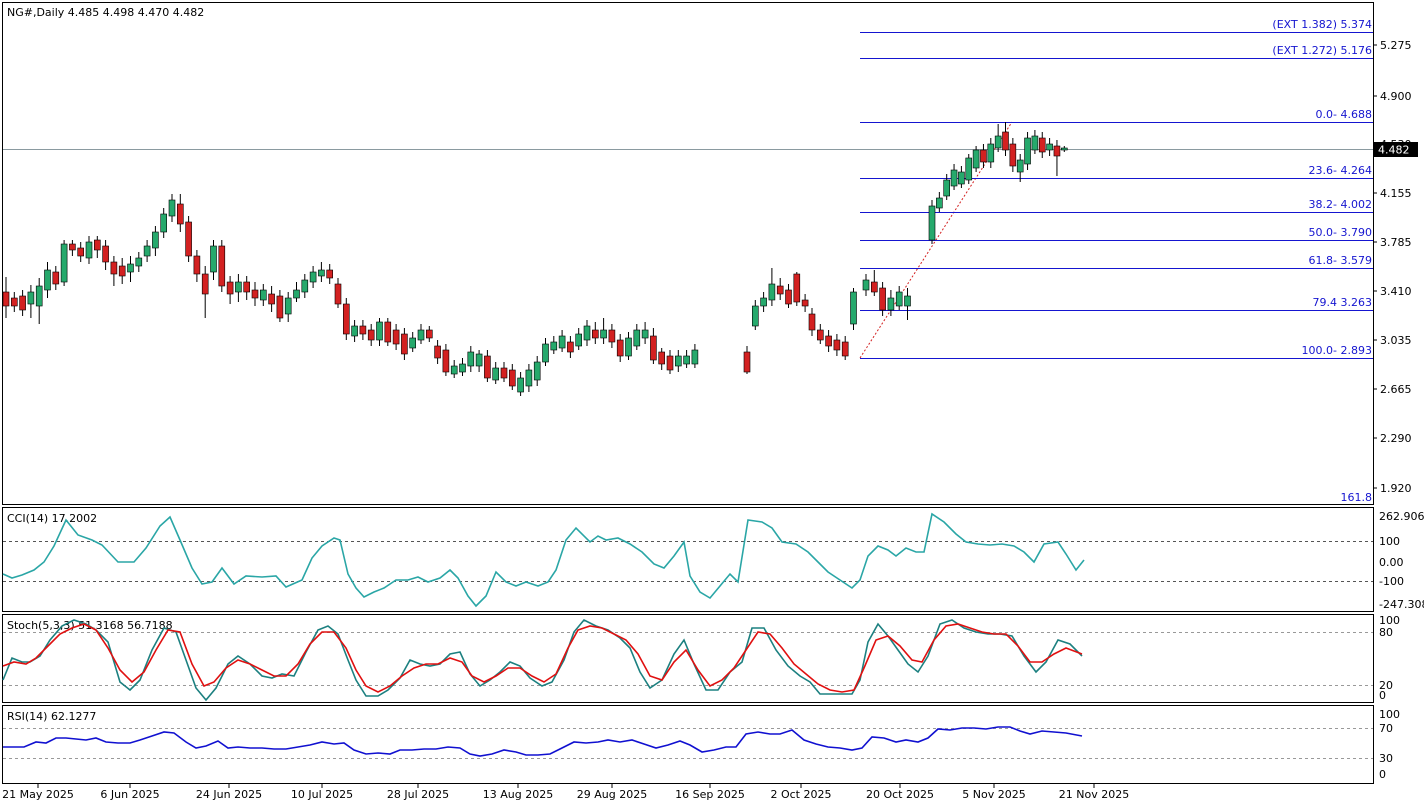 The height and width of the screenshot is (806, 1424). Describe the element at coordinates (1386, 632) in the screenshot. I see `indicator-tick-label: 80` at that location.